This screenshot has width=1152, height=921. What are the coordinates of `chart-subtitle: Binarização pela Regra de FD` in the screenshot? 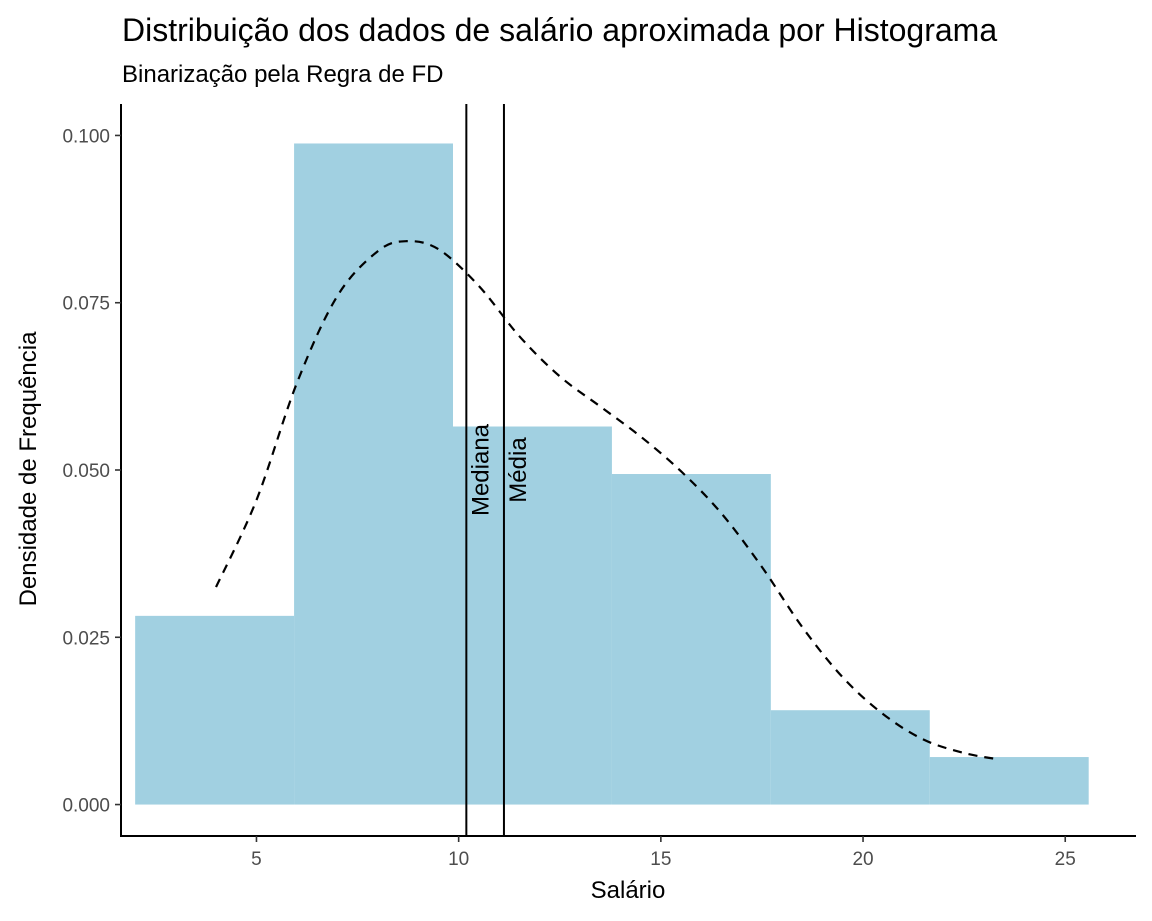 It's located at (283, 74).